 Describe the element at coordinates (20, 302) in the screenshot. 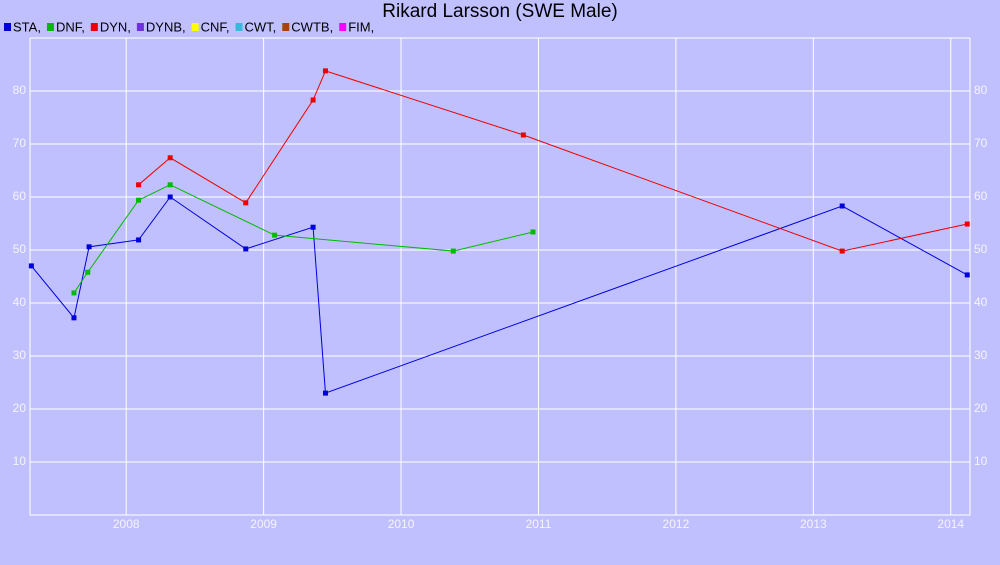

I see `y-tick-label: 40` at that location.